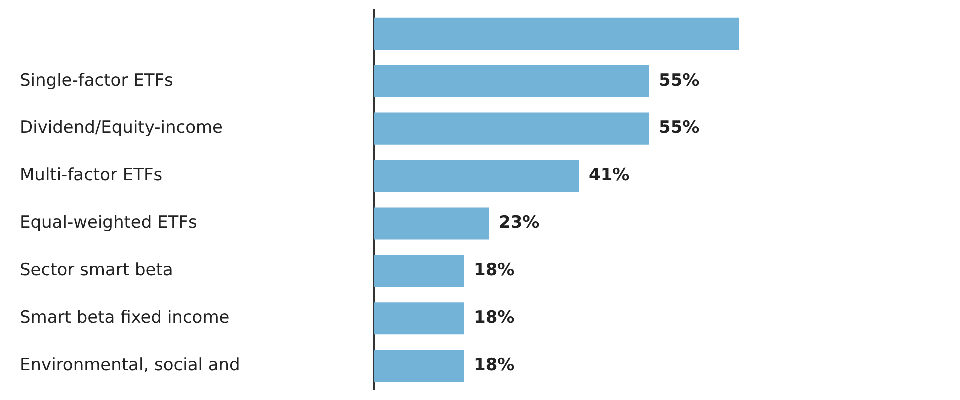  I want to click on y-tick-label: Smart beta fixed income, so click(125, 318).